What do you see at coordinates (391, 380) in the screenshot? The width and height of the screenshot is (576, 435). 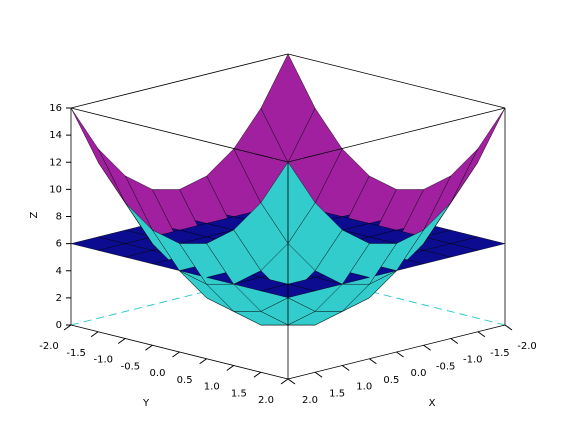 I see `x-tick-label: 0.5` at bounding box center [391, 380].